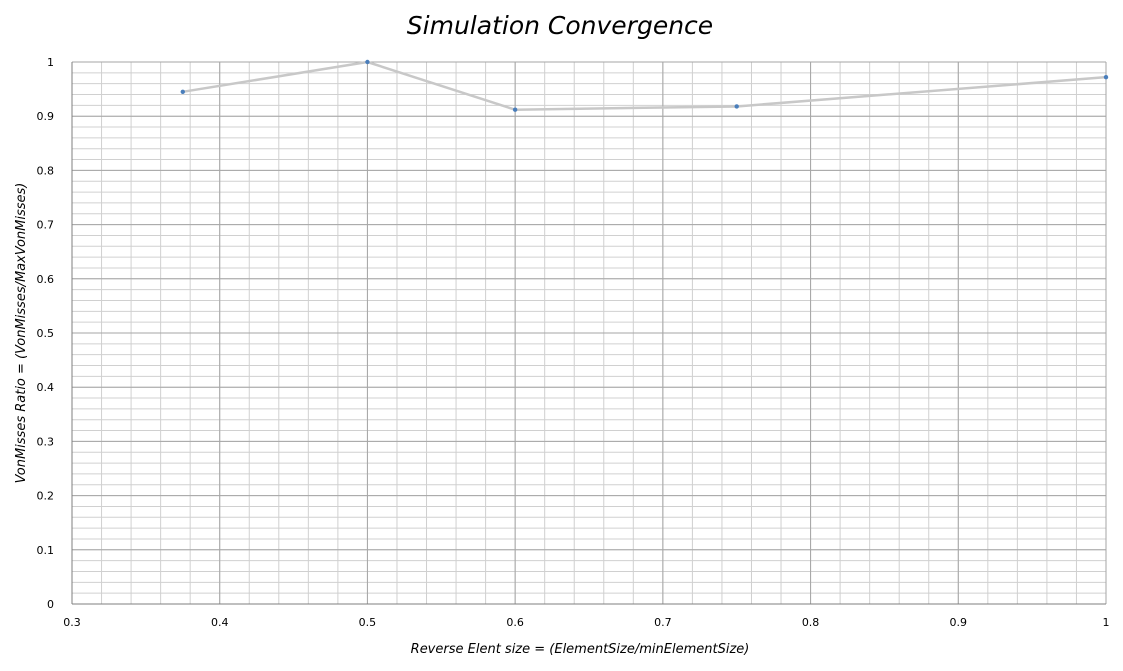 This screenshot has height=671, width=1123. Describe the element at coordinates (1106, 622) in the screenshot. I see `x-tick-label: 1` at that location.